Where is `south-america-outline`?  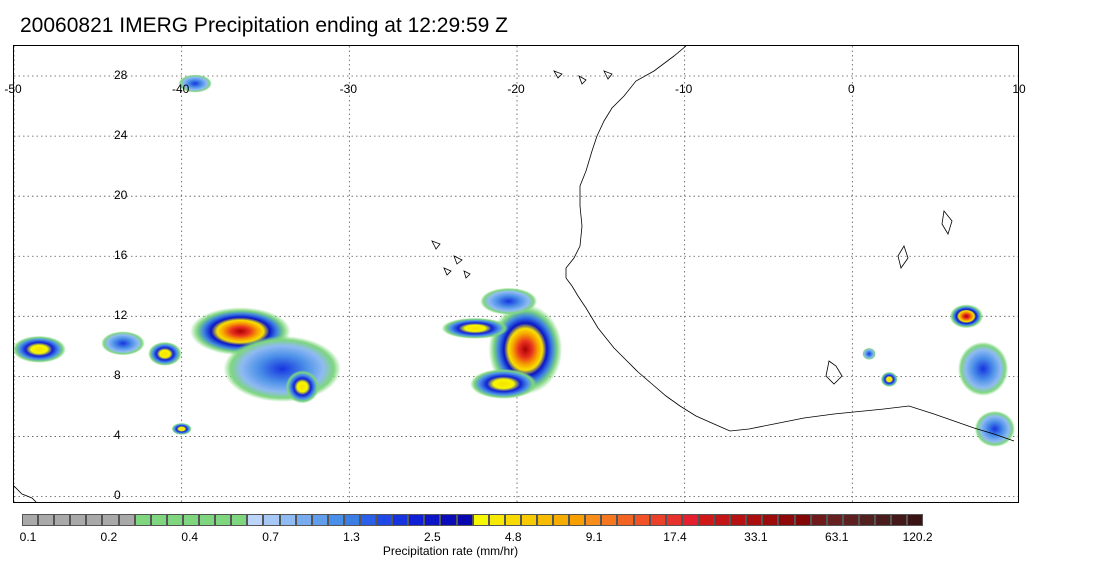
south-america-outline is located at coordinates (25, 493).